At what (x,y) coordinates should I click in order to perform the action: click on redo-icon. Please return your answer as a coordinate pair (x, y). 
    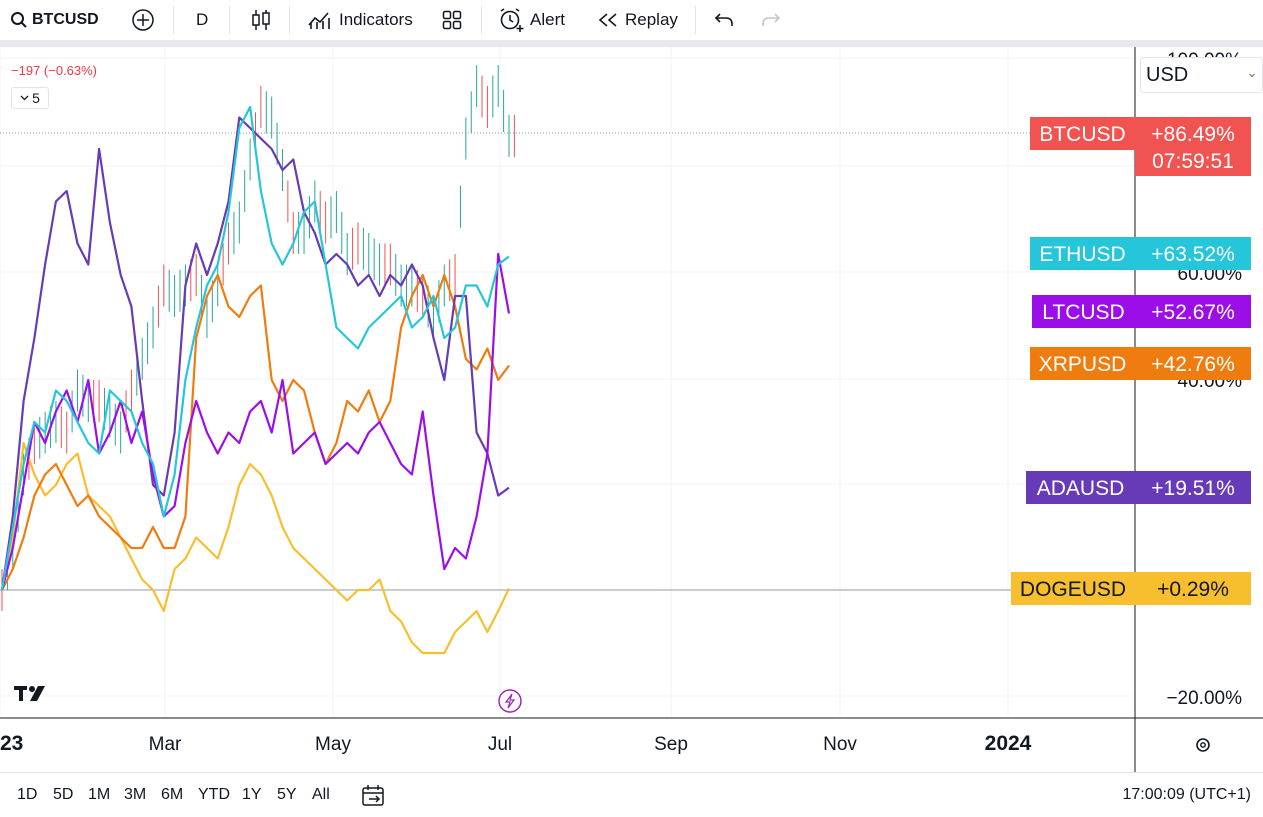
    Looking at the image, I should click on (771, 19).